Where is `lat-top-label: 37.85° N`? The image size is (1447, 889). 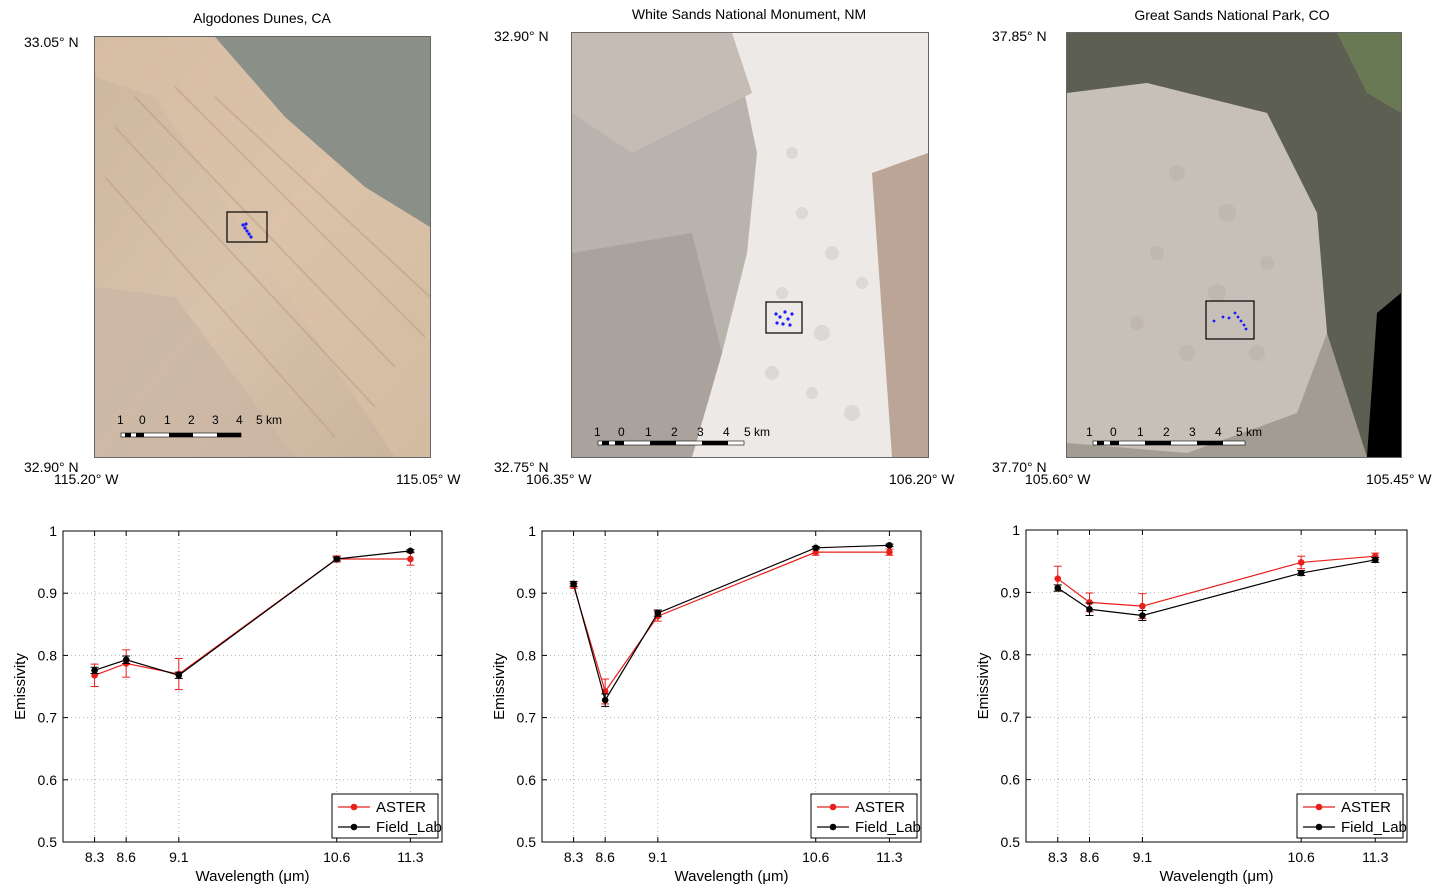 lat-top-label: 37.85° N is located at coordinates (1019, 36).